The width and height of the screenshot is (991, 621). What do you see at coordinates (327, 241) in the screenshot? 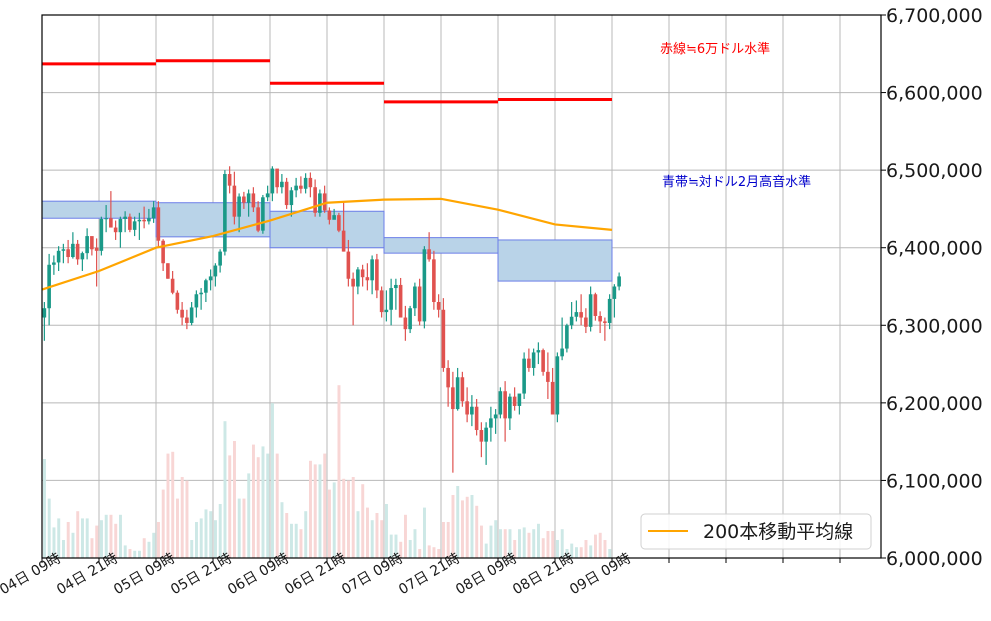
I see `blue-bands` at bounding box center [327, 241].